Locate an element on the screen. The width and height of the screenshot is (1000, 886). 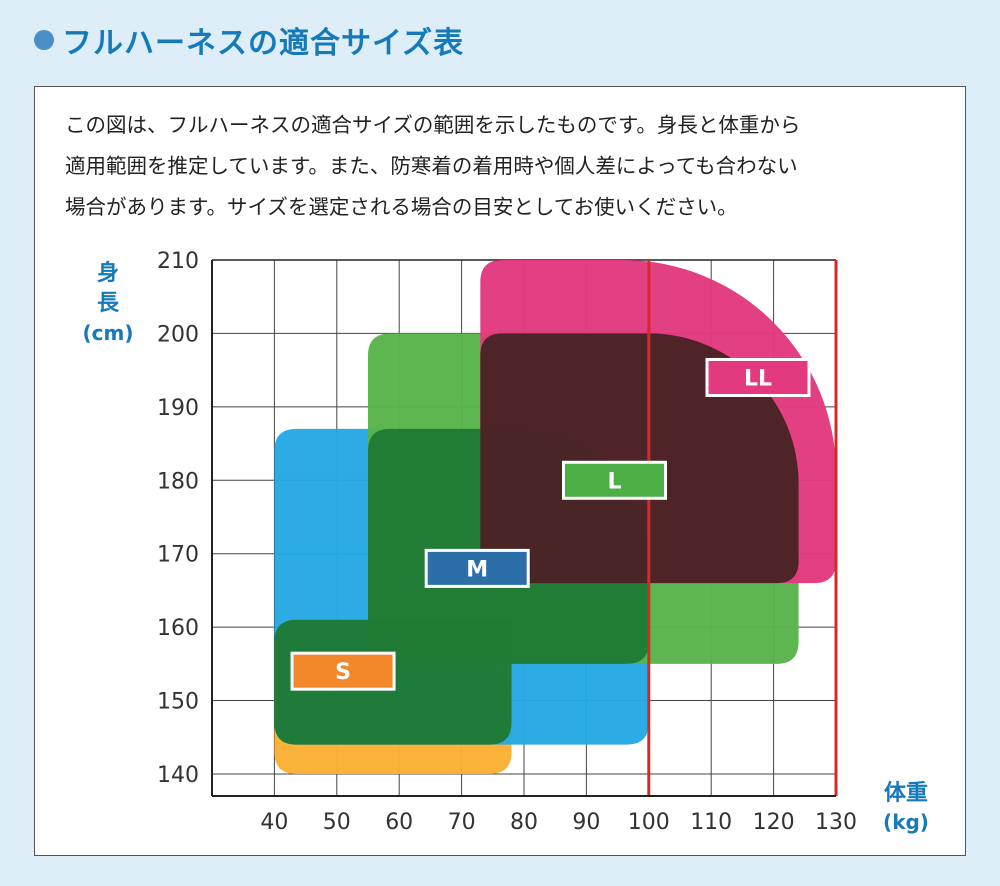
y-axis-label-char-1: 身 is located at coordinates (108, 273).